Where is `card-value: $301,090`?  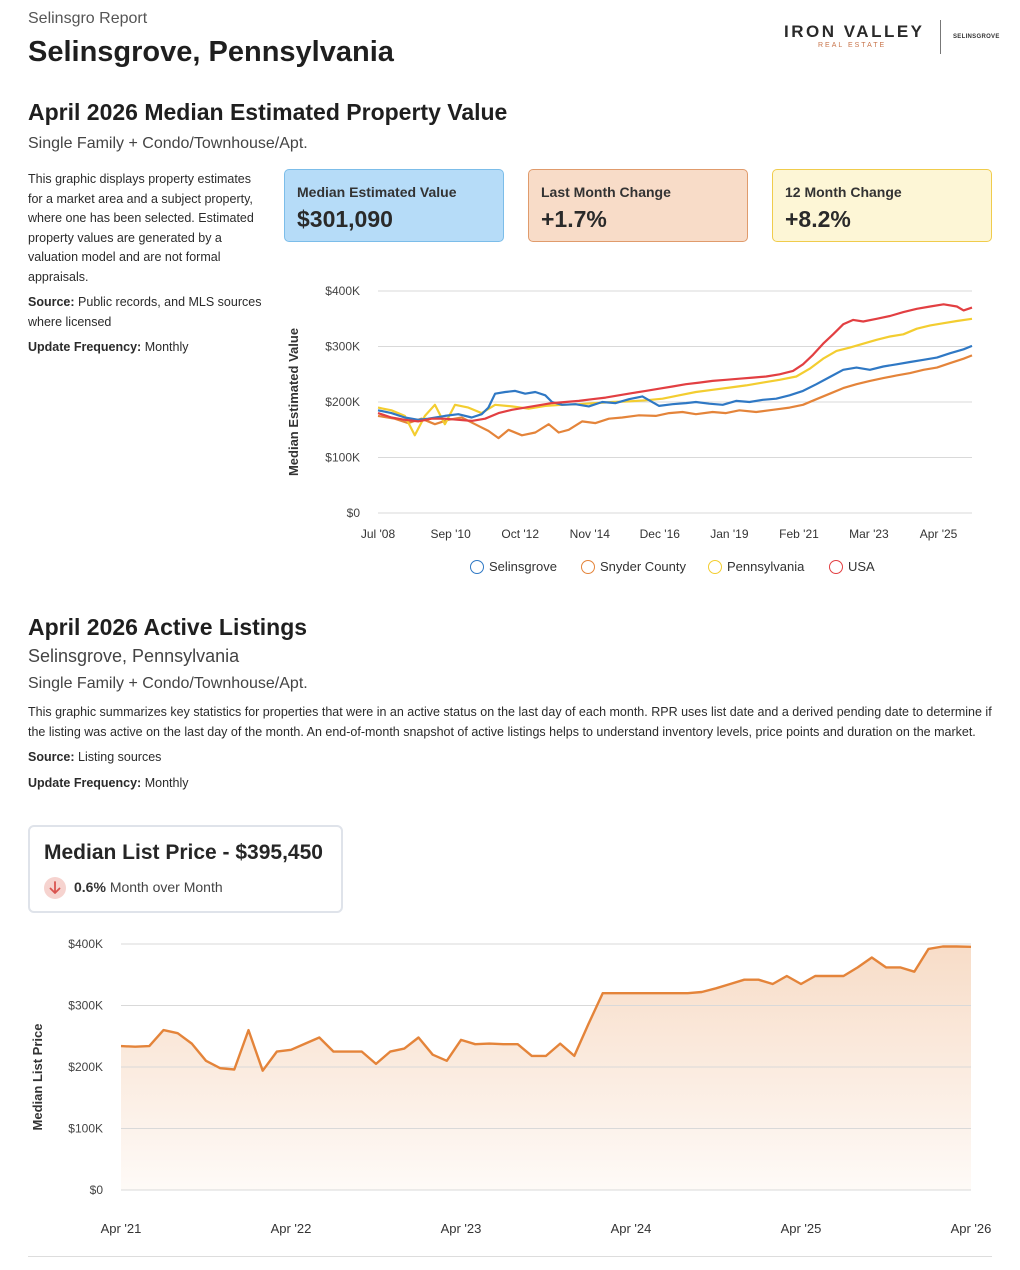
card-value: $301,090 is located at coordinates (345, 219).